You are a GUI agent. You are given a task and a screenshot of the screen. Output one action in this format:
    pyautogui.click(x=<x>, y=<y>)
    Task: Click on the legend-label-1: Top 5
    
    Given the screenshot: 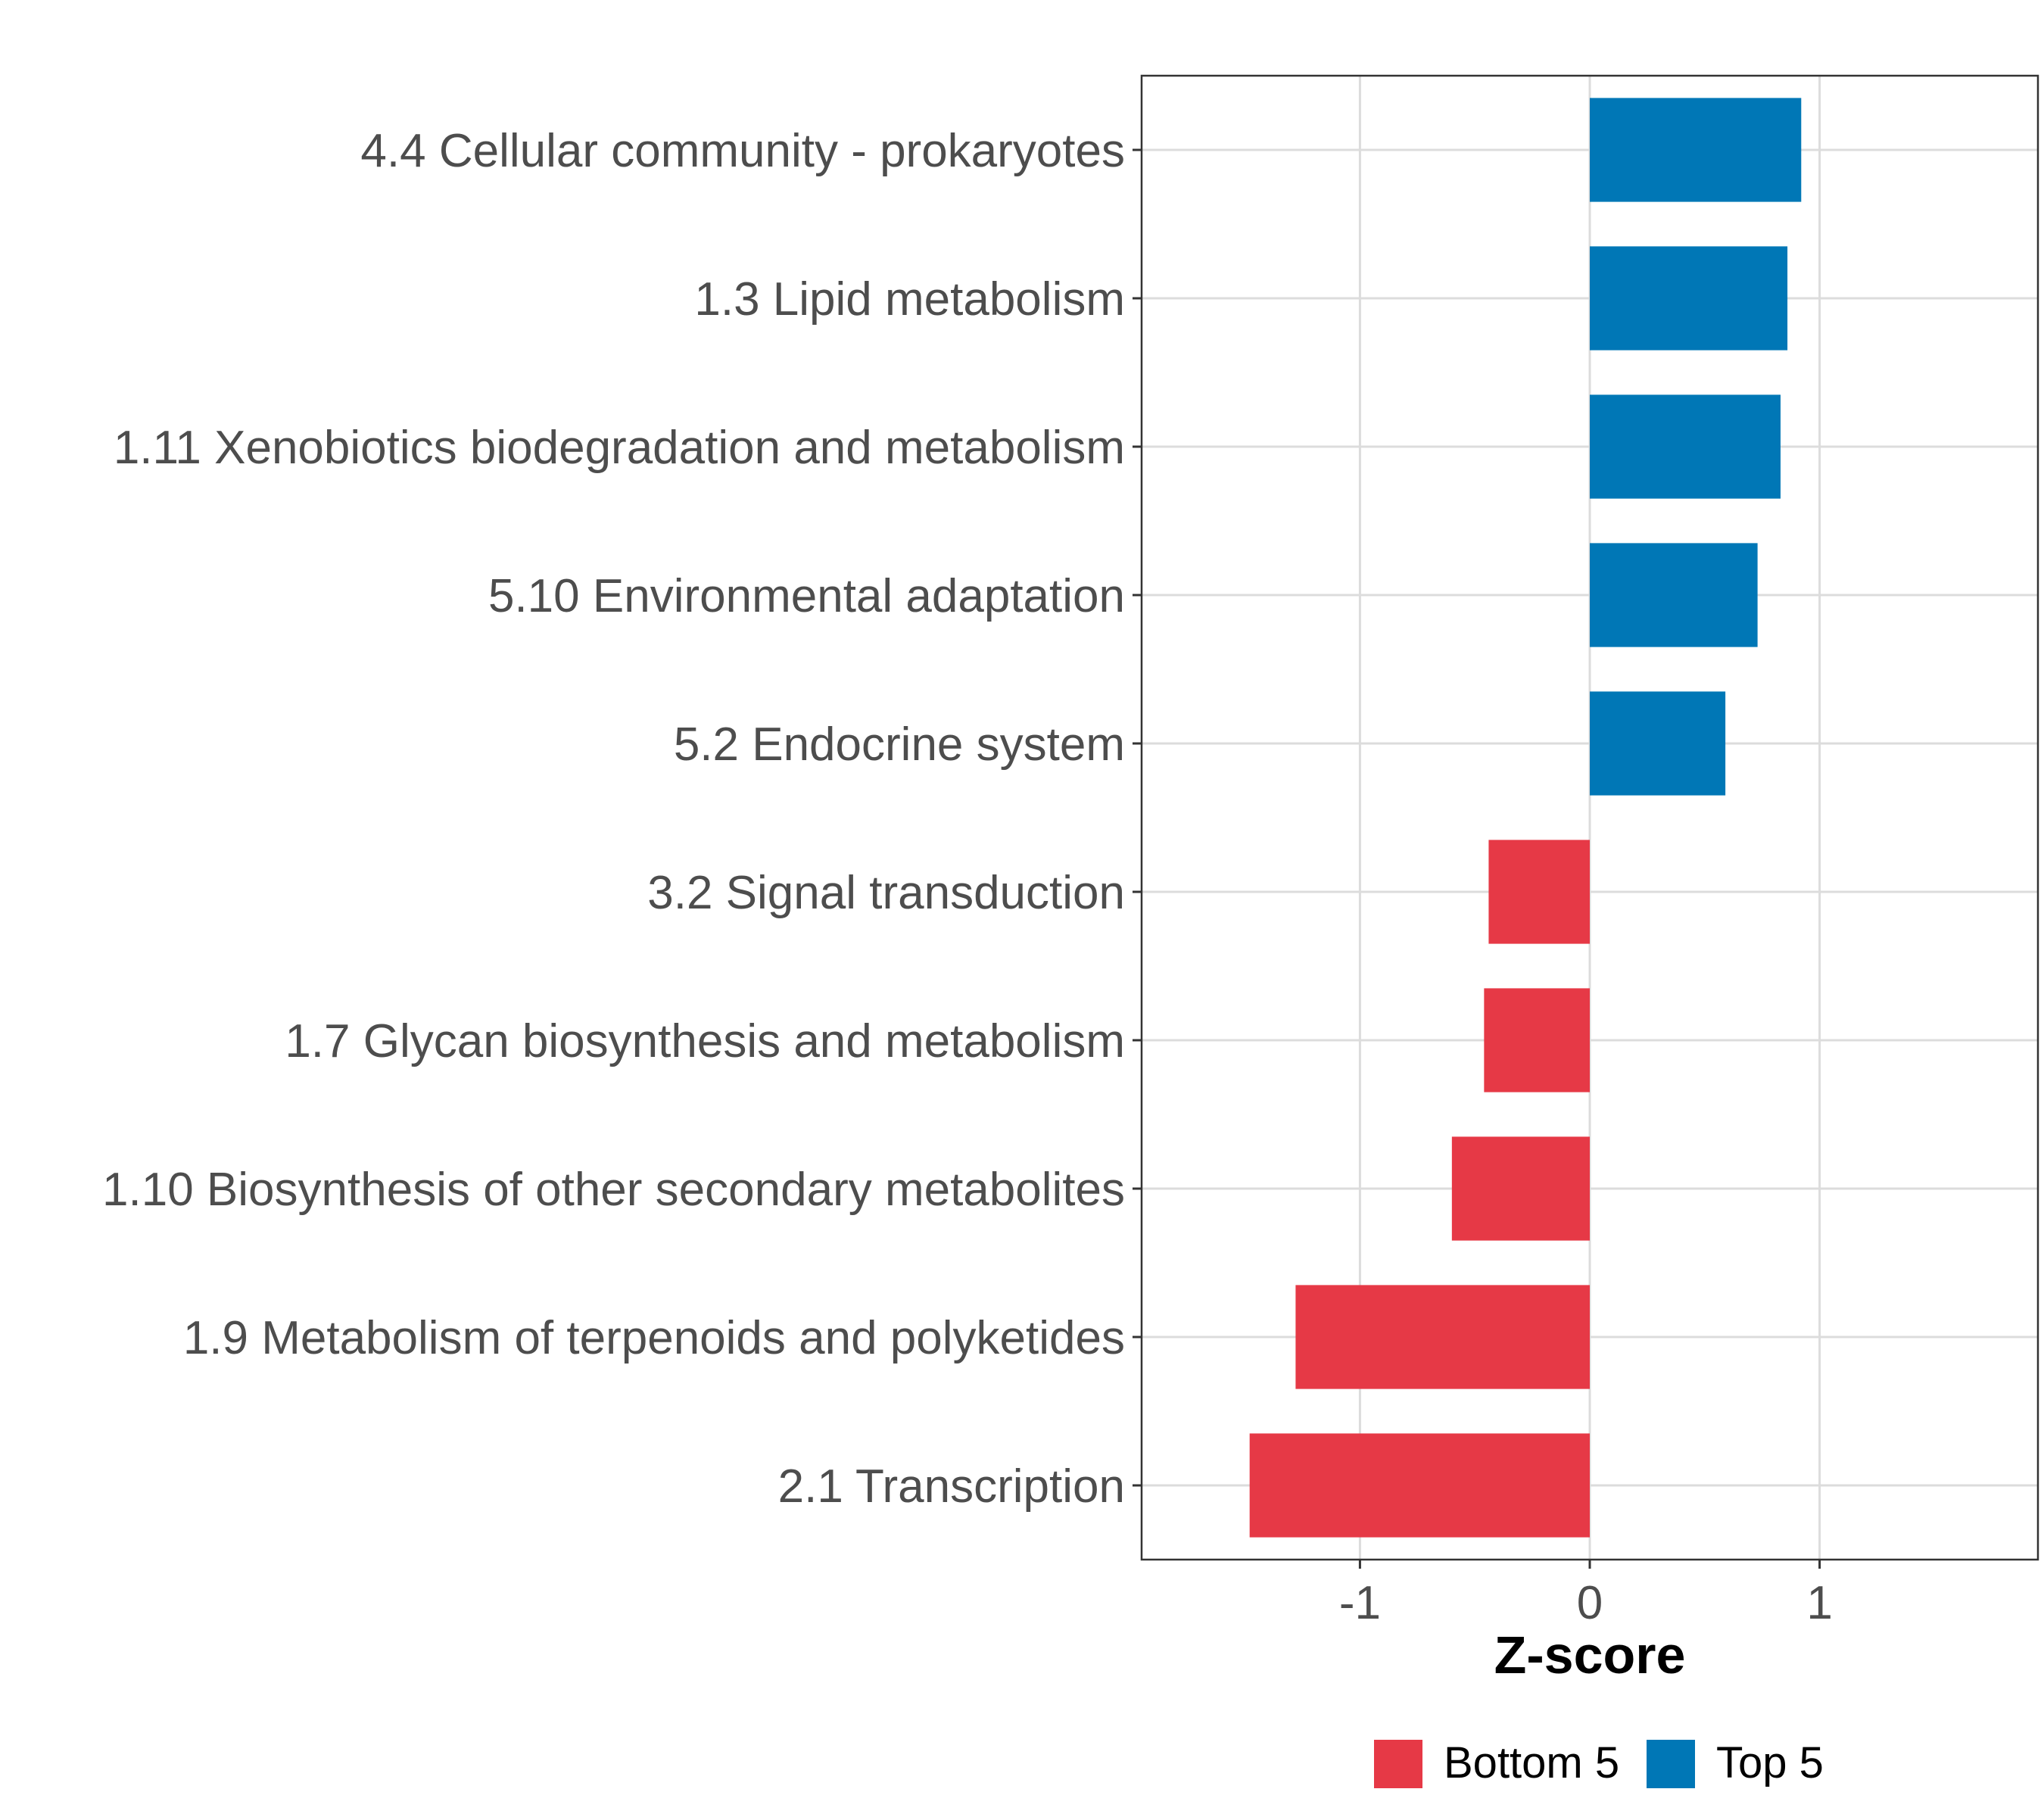 What is the action you would take?
    pyautogui.click(x=1770, y=1762)
    